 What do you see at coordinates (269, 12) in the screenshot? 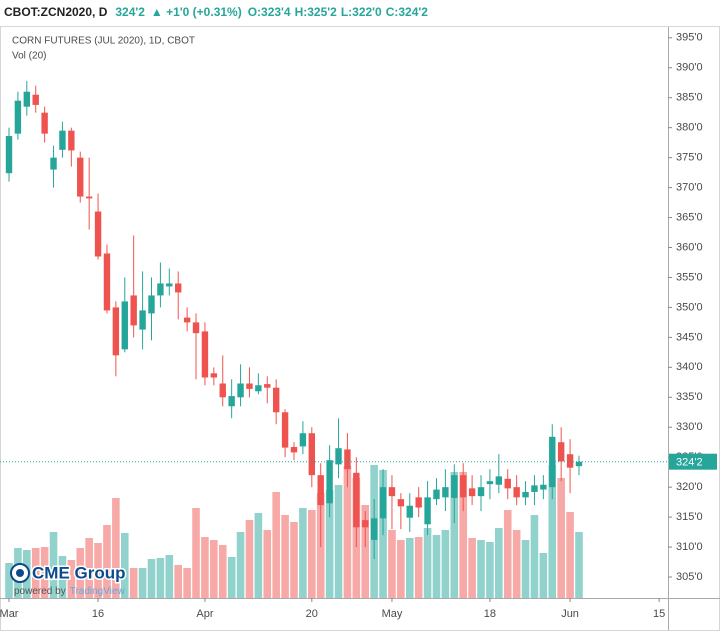
I see `open: O:323'4` at bounding box center [269, 12].